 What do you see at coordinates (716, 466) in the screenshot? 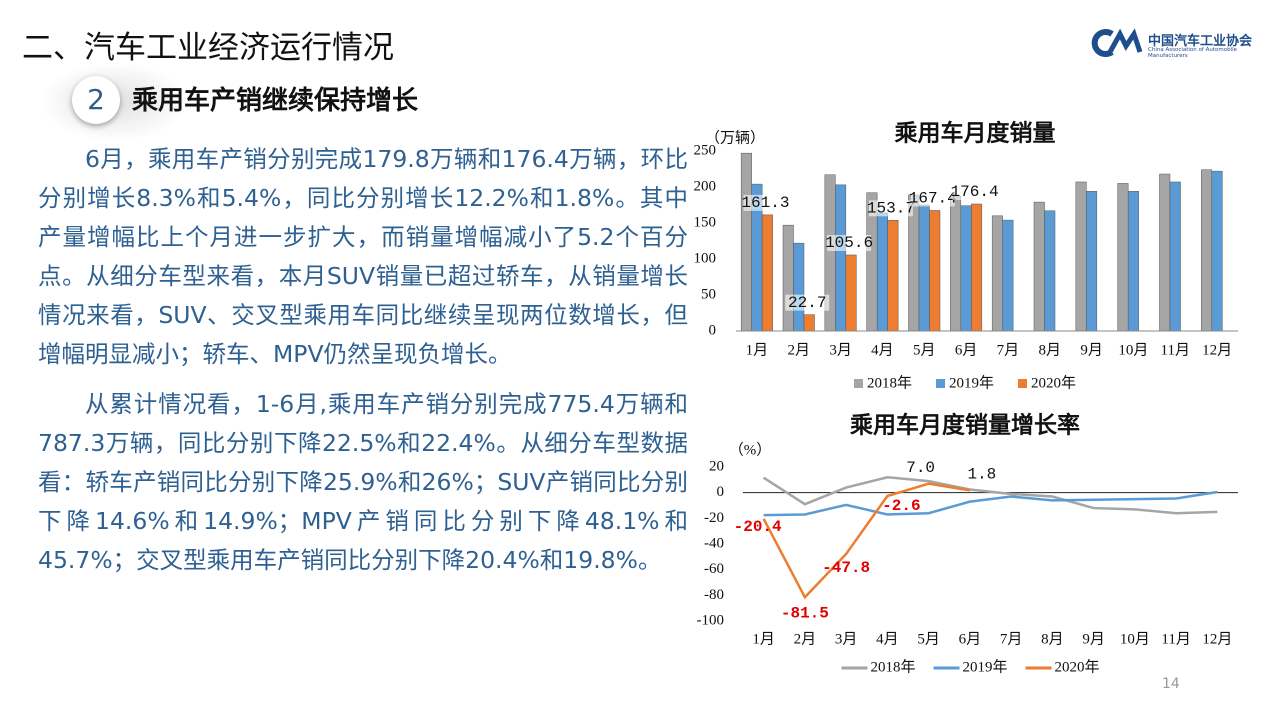
I see `y-tick-label: 20` at bounding box center [716, 466].